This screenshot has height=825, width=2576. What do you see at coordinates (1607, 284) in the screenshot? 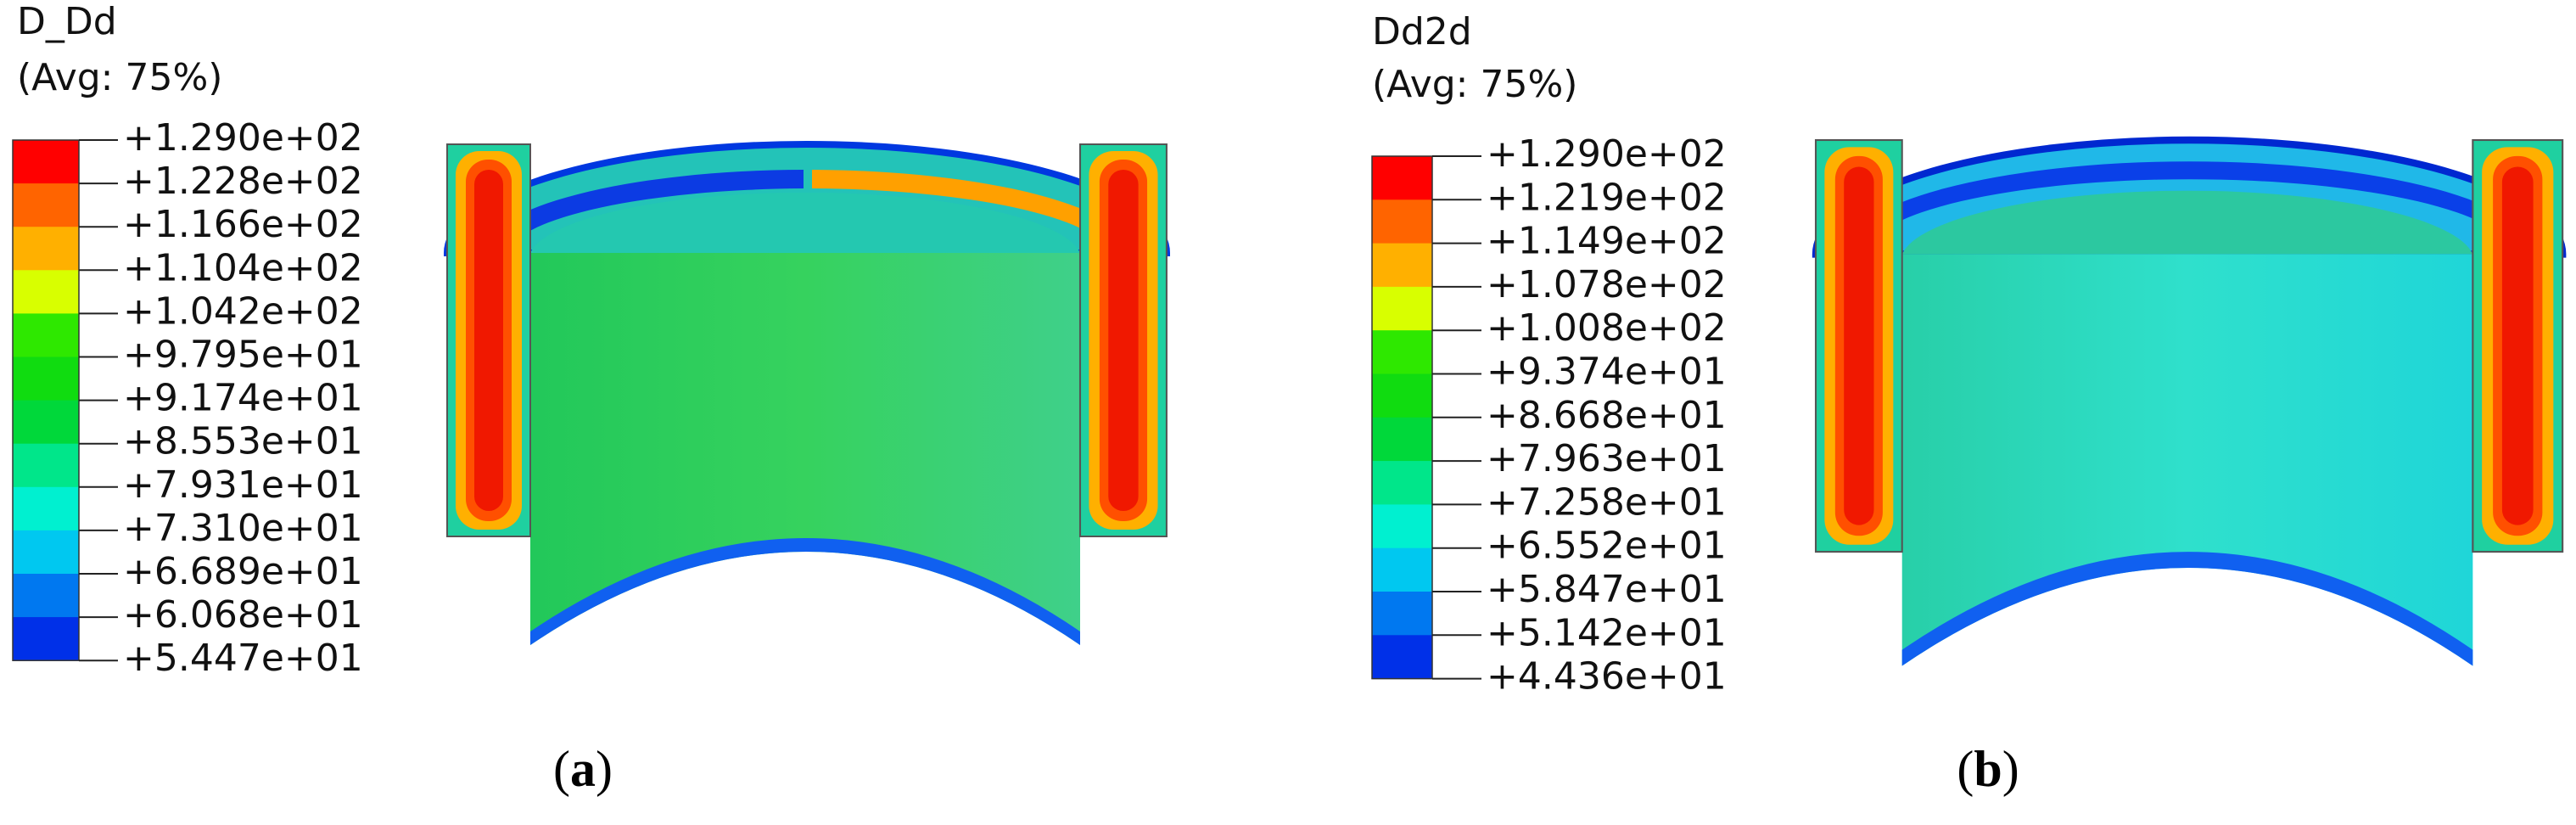
I see `legend-label: +1.078e+02` at bounding box center [1607, 284].